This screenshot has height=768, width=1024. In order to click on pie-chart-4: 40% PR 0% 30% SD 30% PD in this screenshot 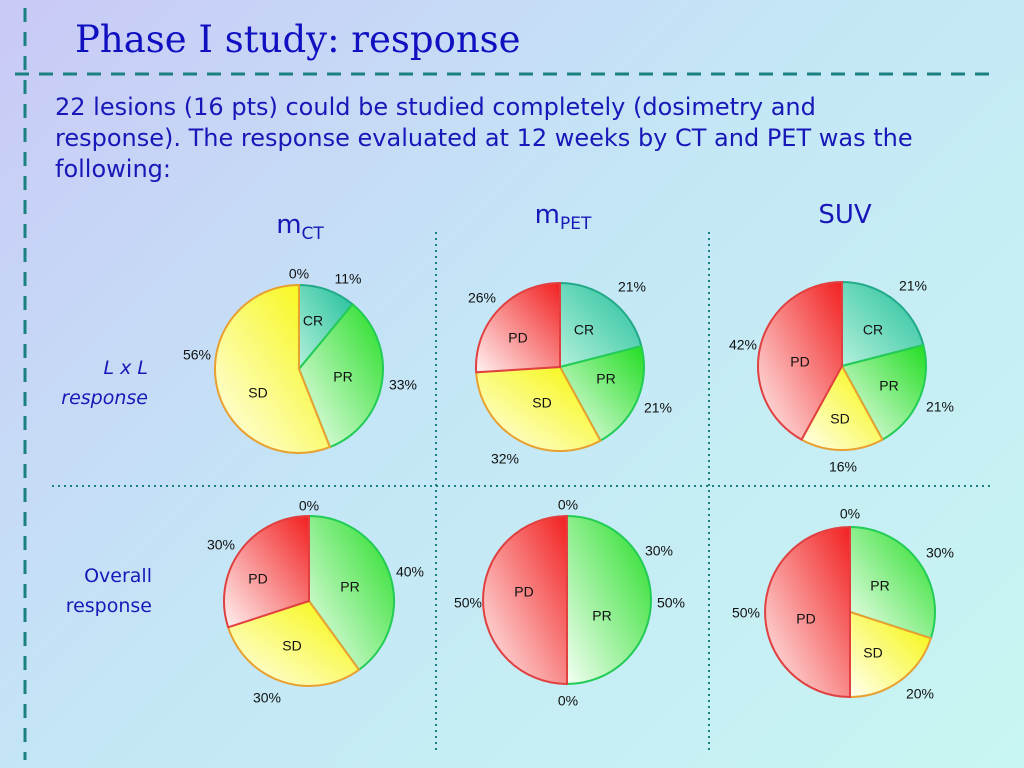, I will do `click(315, 602)`.